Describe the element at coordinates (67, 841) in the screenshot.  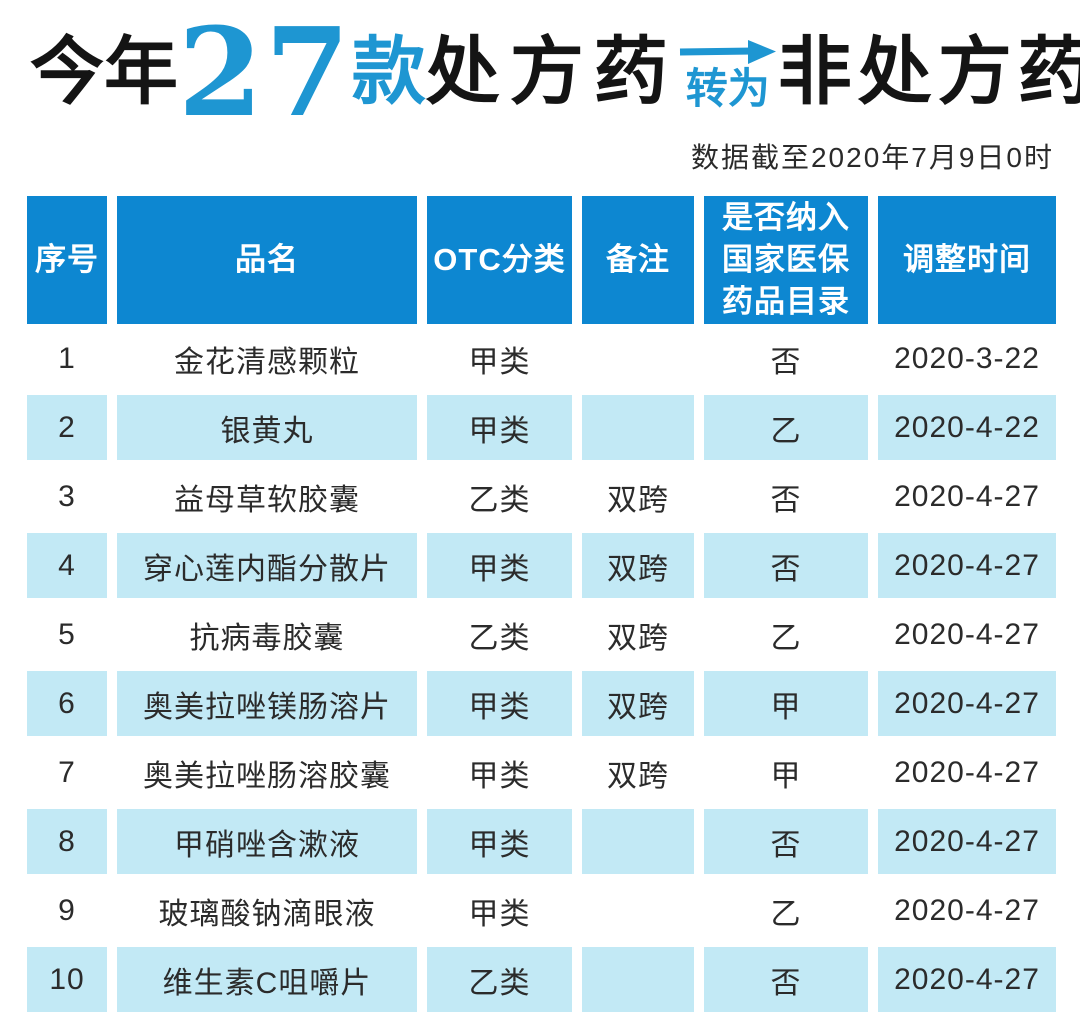
I see `table-cell: 8` at that location.